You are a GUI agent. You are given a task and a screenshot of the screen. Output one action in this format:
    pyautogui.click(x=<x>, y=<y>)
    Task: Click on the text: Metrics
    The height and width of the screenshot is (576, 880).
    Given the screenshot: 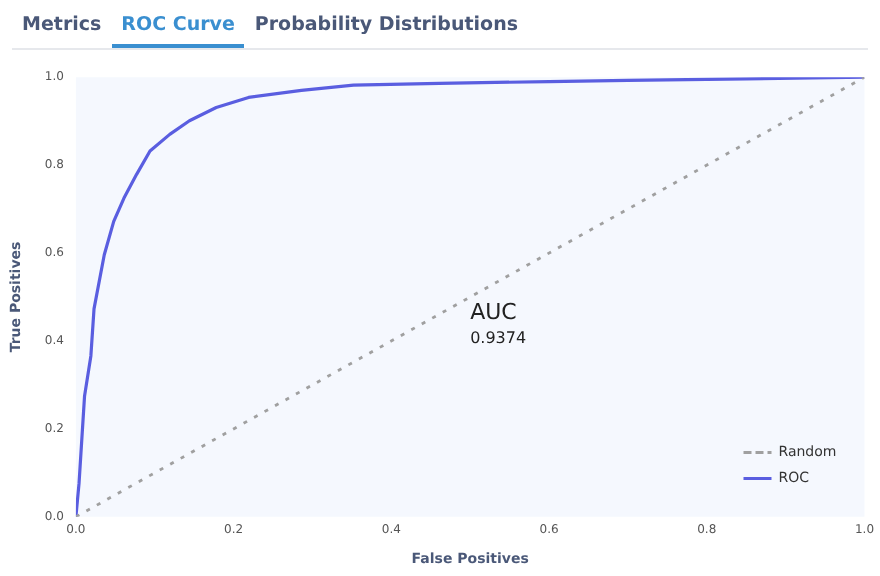 What is the action you would take?
    pyautogui.click(x=62, y=27)
    